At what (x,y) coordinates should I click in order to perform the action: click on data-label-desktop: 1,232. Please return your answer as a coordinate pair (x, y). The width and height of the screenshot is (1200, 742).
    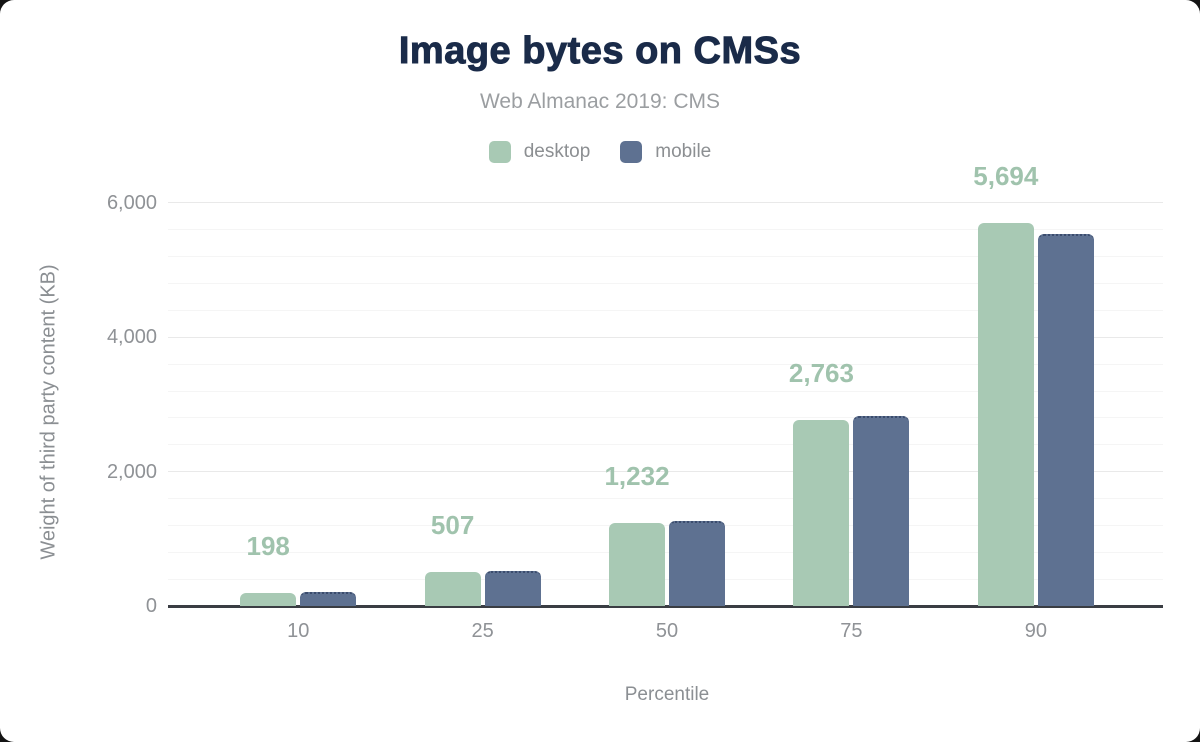
    Looking at the image, I should click on (637, 476).